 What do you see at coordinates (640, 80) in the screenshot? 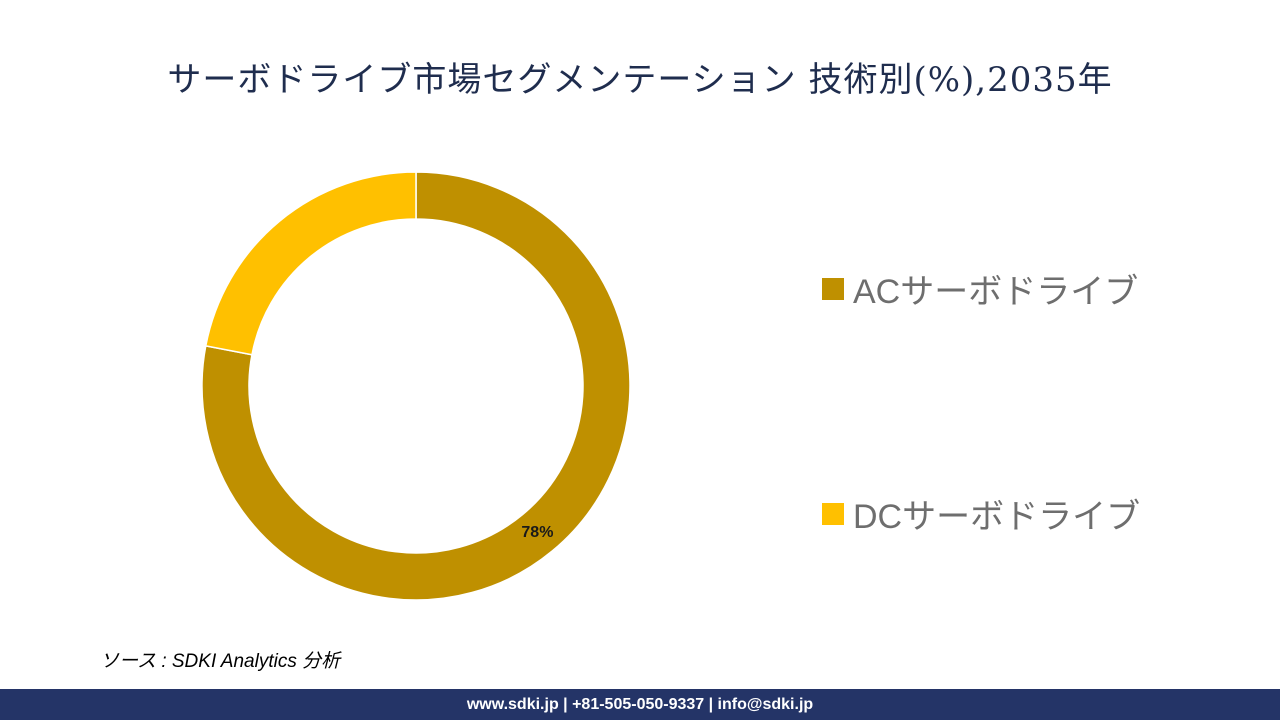
I see `chart-title: サーボドライブ市場セグメンテーション 技術別(%),2035年` at bounding box center [640, 80].